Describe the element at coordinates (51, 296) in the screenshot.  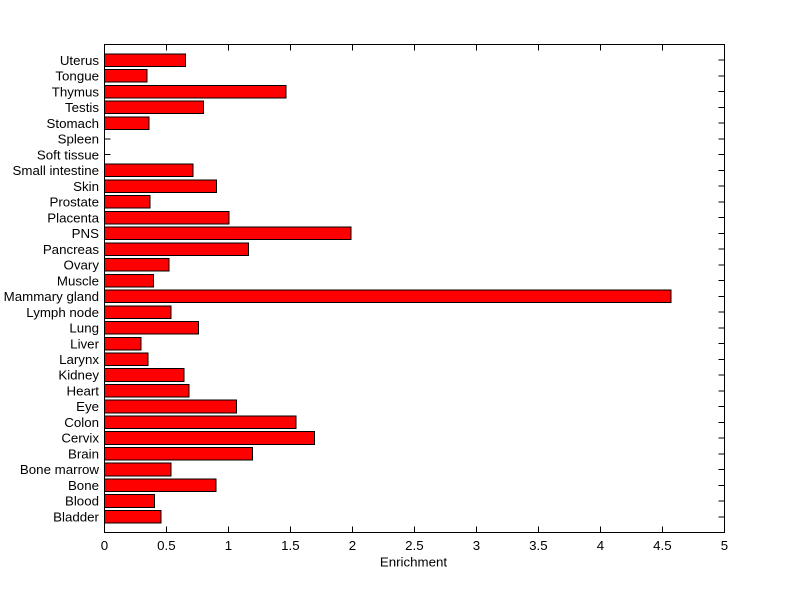
I see `svg-text: Mammary gland` at that location.